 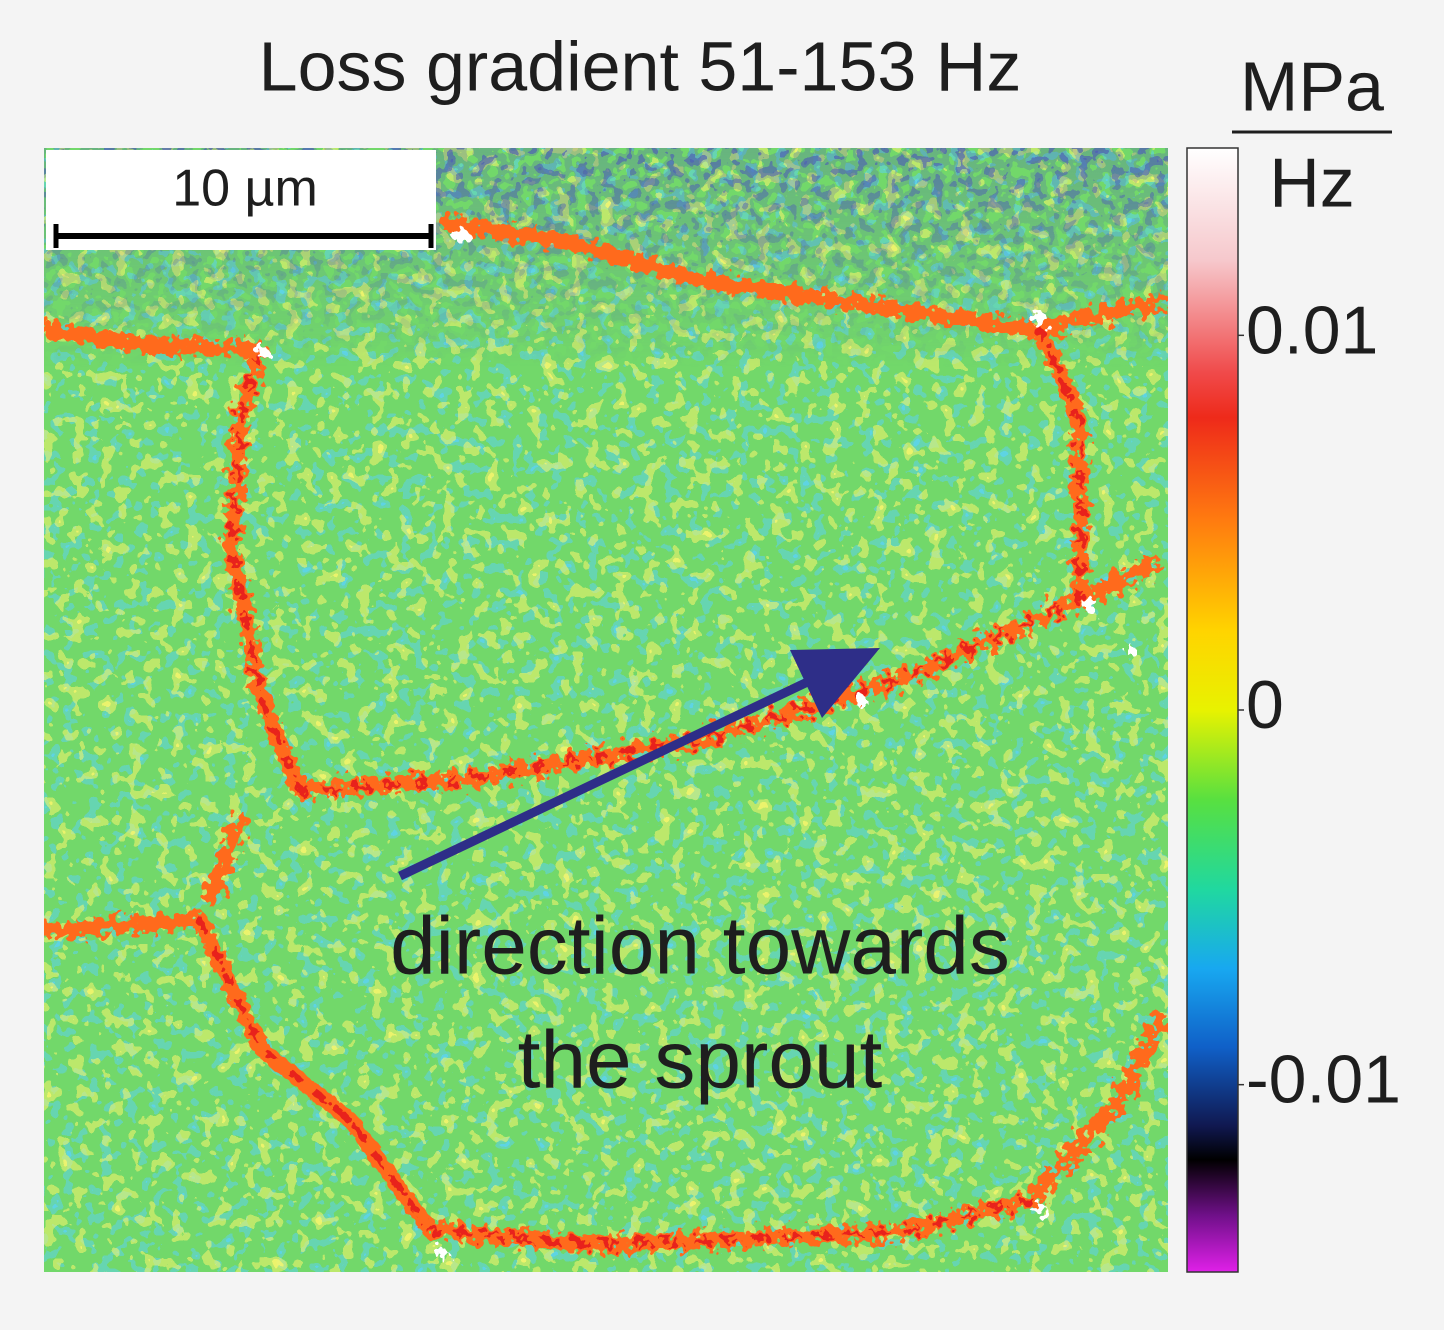 I want to click on colorbar-tick-label: 0, so click(x=1265, y=705).